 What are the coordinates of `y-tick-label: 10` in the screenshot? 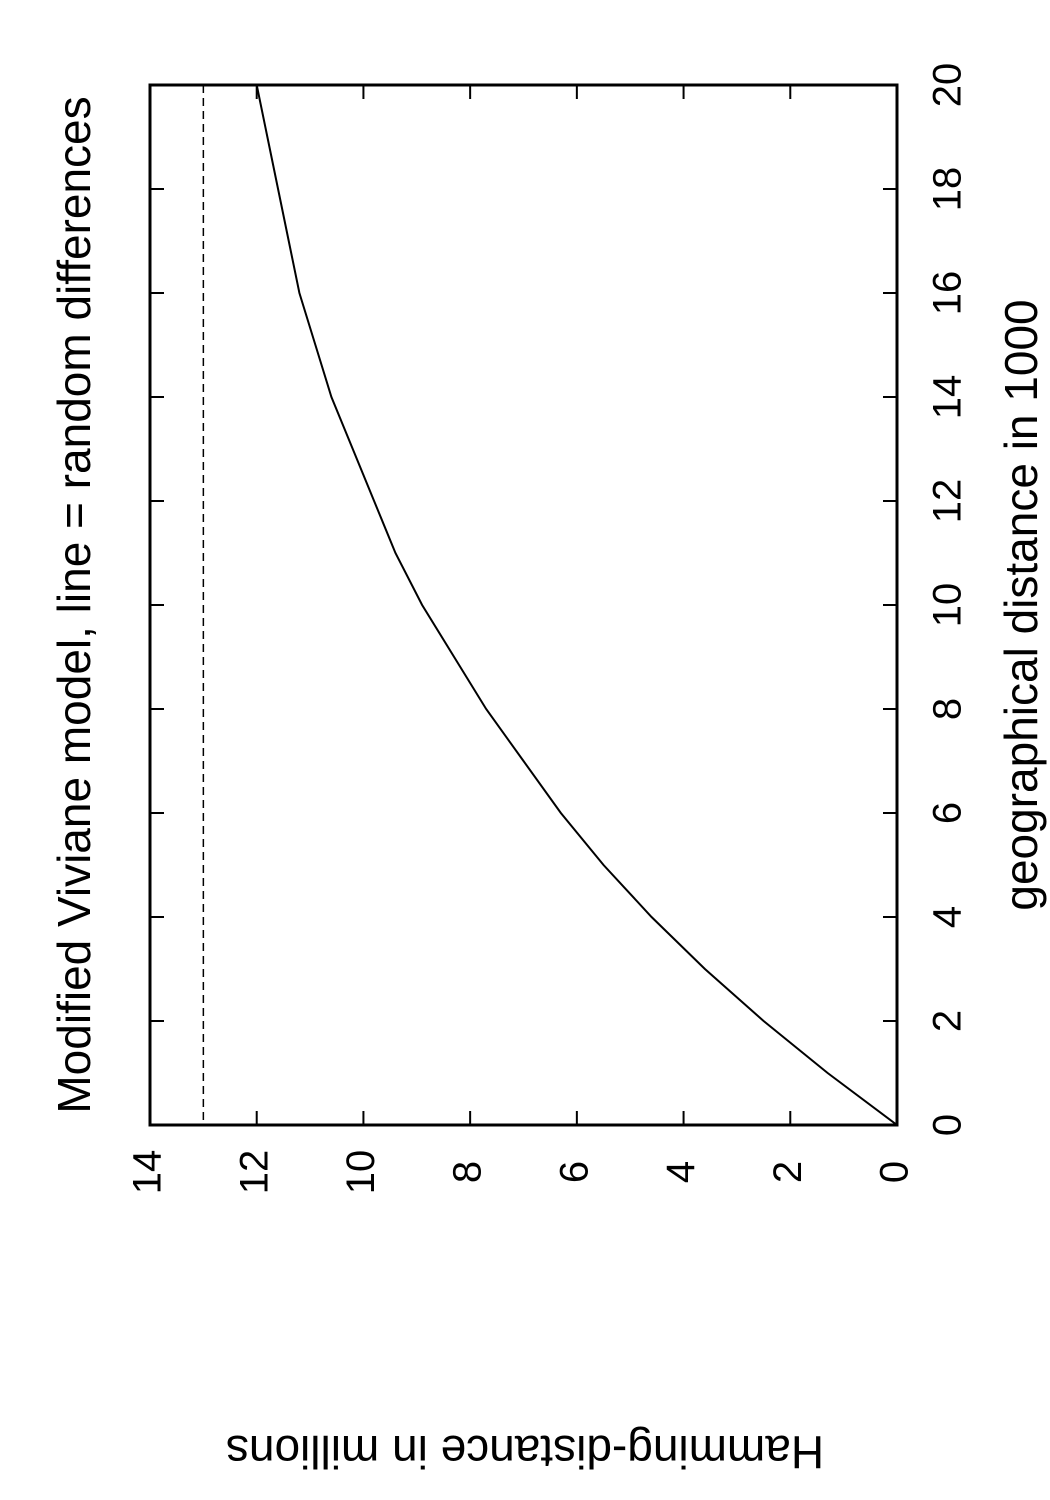 It's located at (361, 1172).